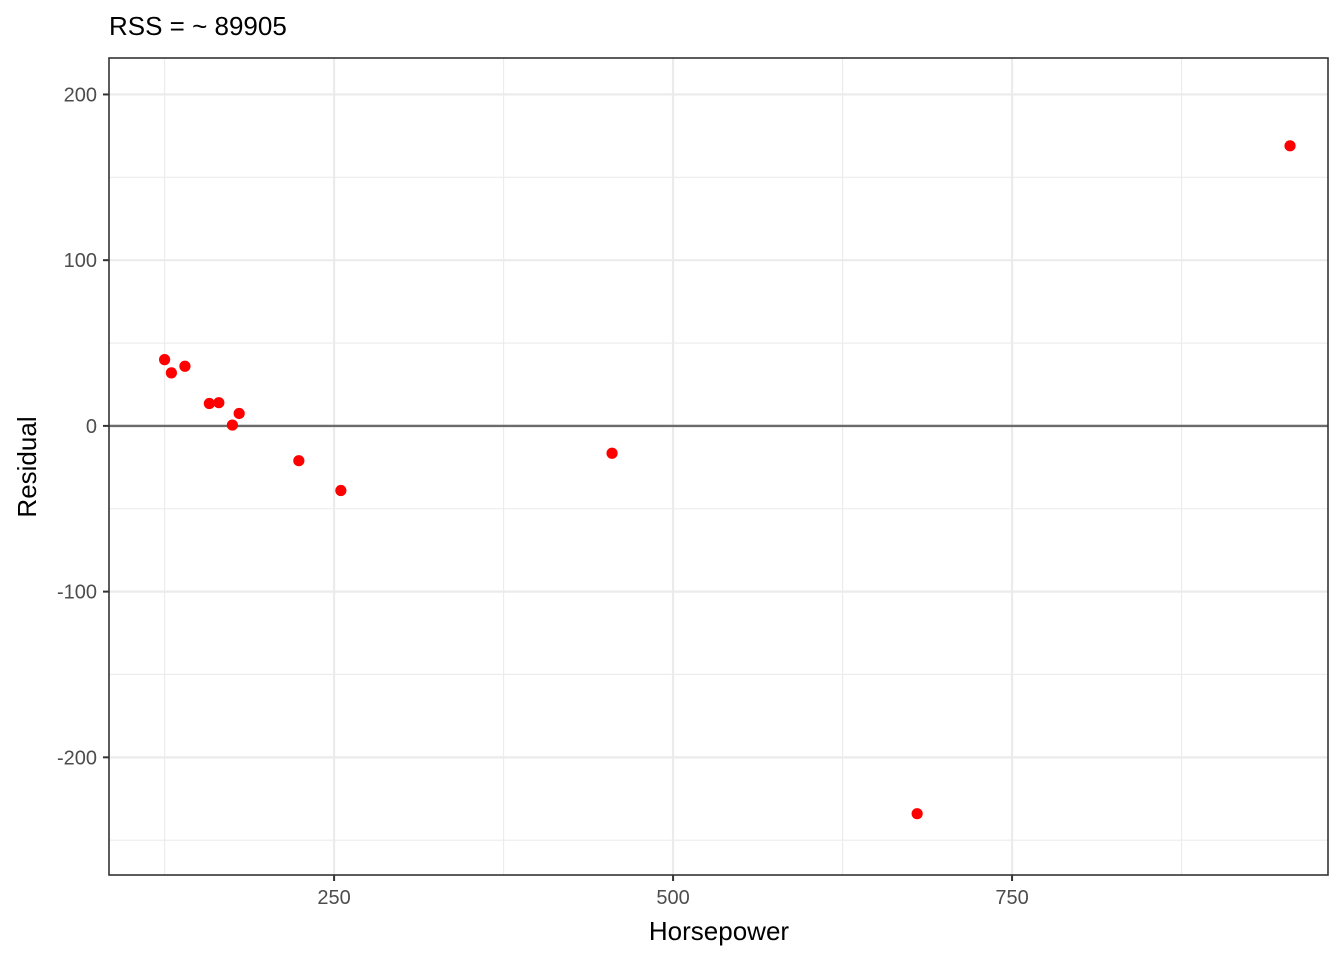  What do you see at coordinates (77, 593) in the screenshot?
I see `y-tick-label: -100` at bounding box center [77, 593].